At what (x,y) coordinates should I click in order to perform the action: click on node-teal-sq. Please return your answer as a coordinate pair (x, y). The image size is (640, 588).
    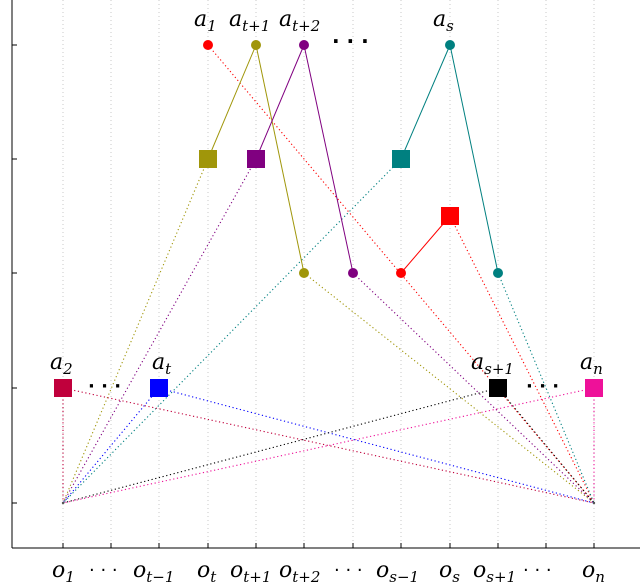
    Looking at the image, I should click on (401, 159).